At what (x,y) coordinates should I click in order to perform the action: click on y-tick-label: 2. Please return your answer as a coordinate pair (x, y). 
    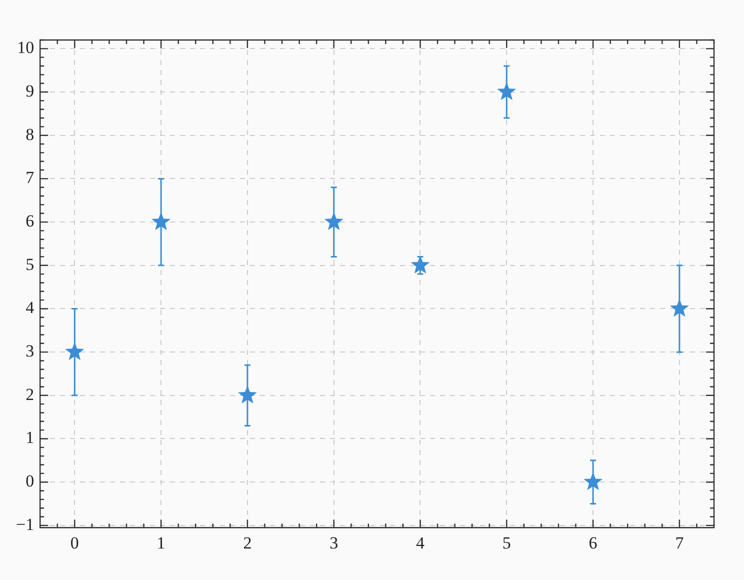
    Looking at the image, I should click on (30, 394).